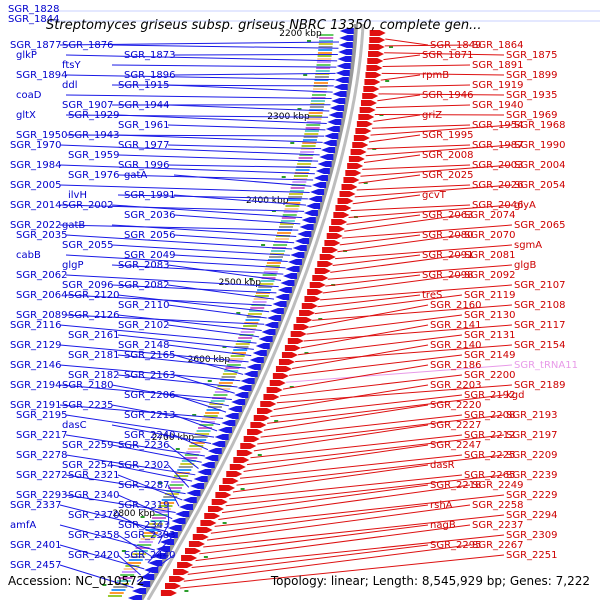 The image size is (600, 600). I want to click on gene-label: SGR_1899, so click(532, 75).